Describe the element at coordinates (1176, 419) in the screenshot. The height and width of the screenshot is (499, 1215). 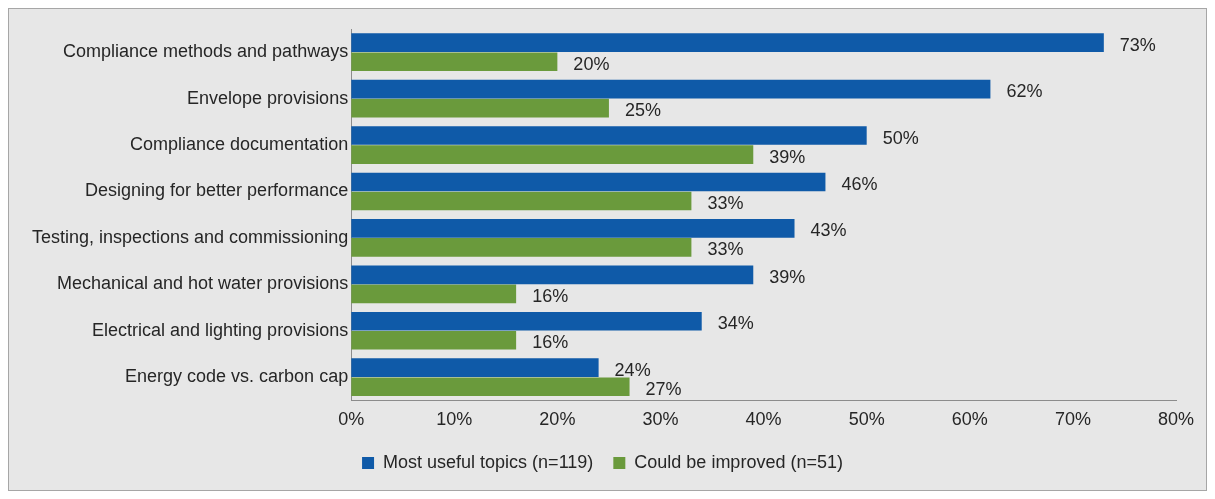
I see `x-tick-label: 80%` at that location.